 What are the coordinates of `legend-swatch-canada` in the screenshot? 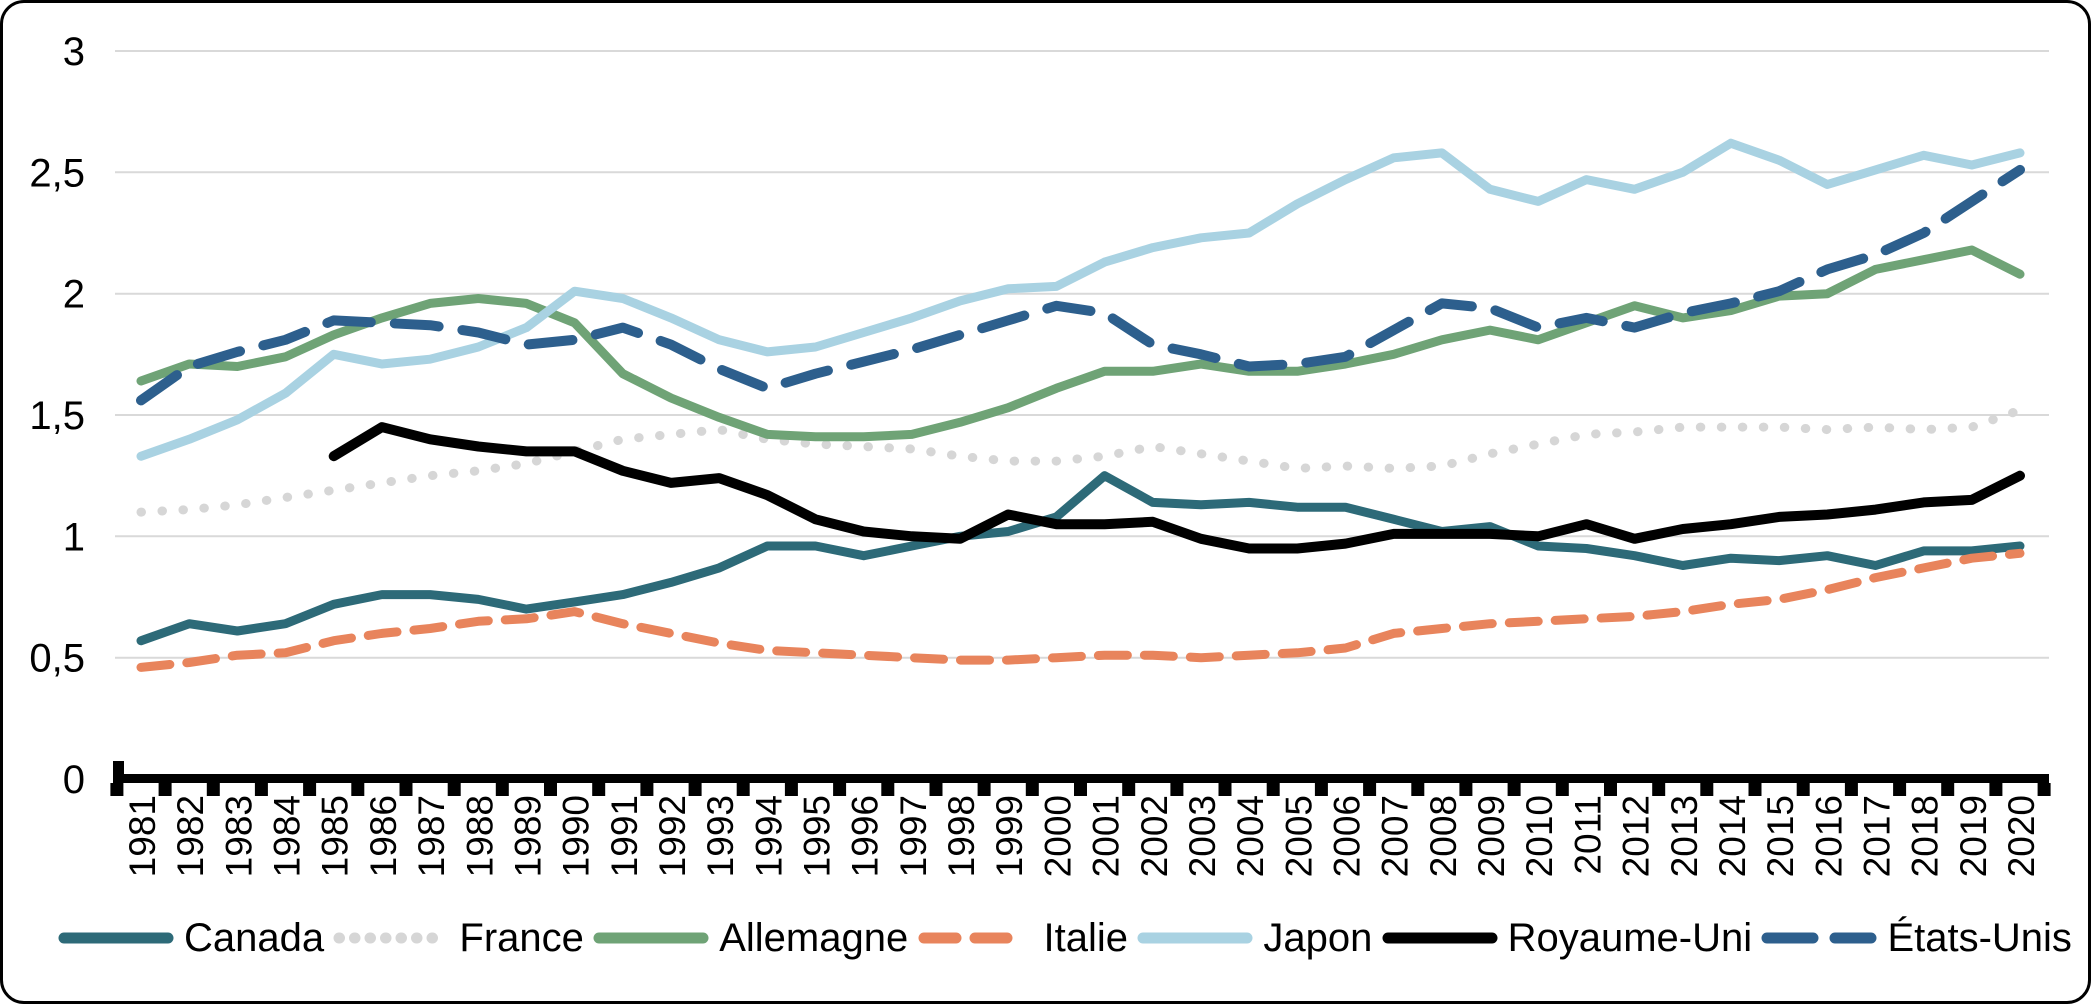 It's located at (116, 938).